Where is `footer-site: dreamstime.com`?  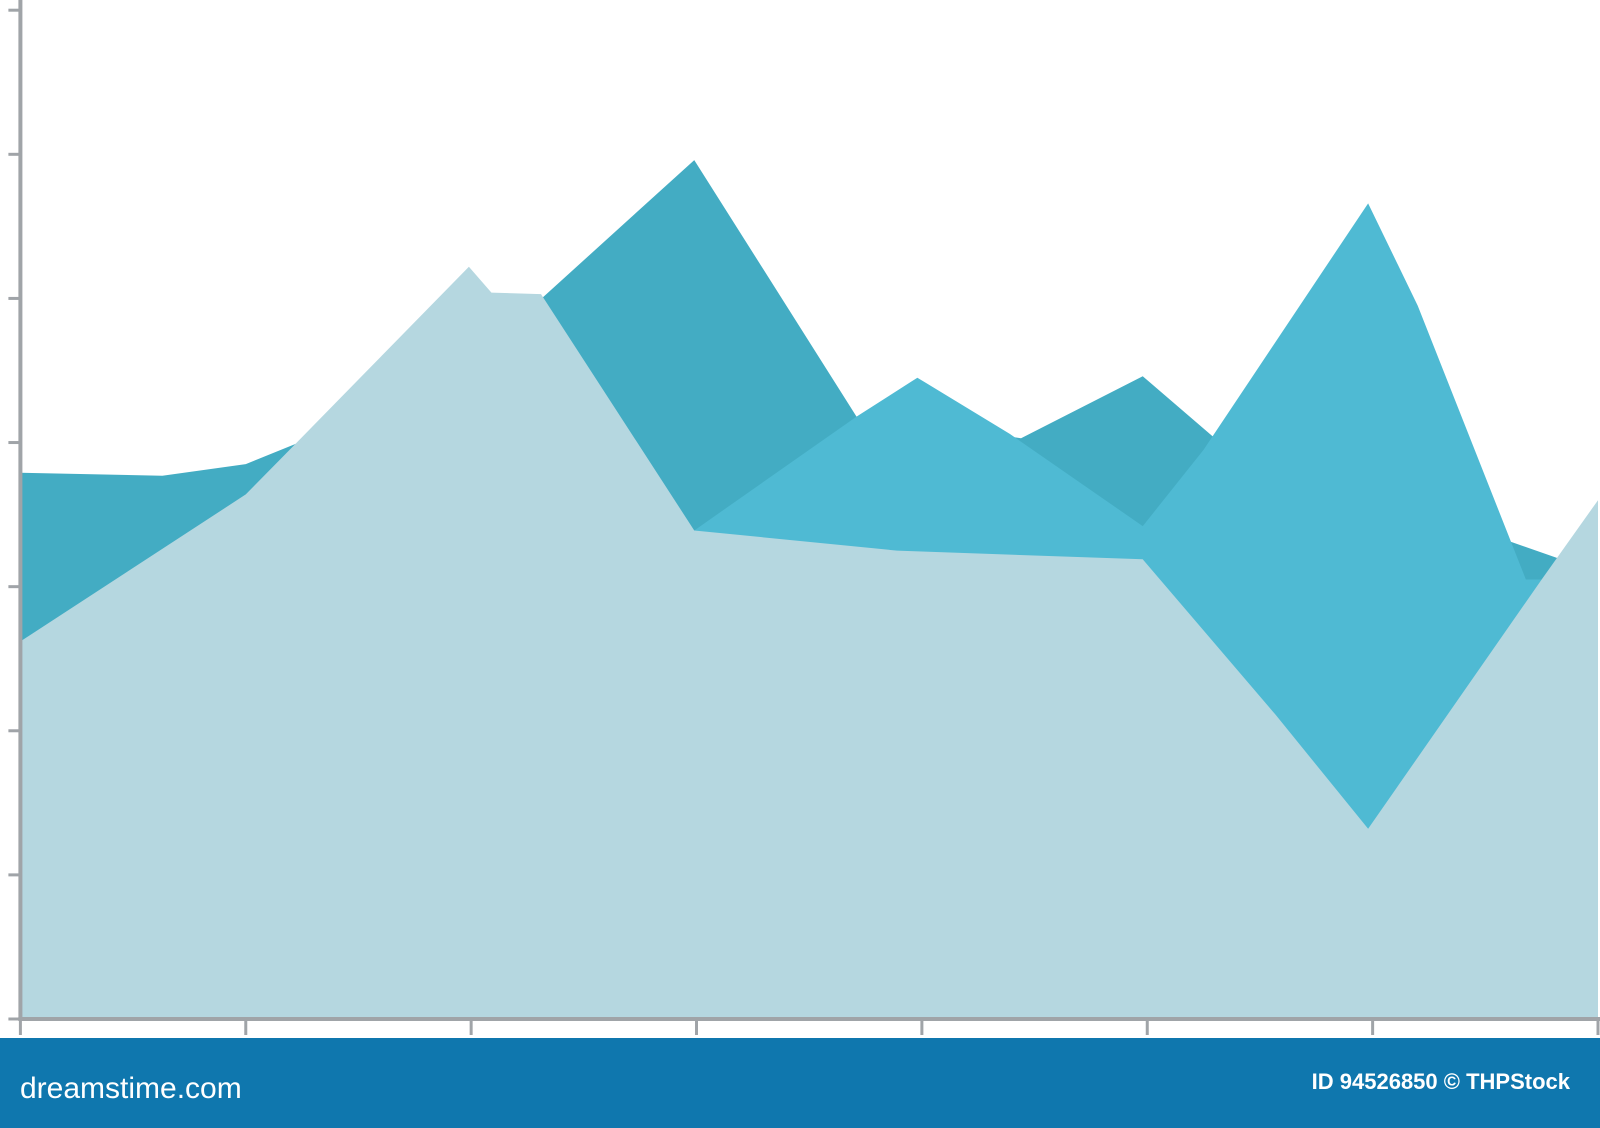 footer-site: dreamstime.com is located at coordinates (131, 1088).